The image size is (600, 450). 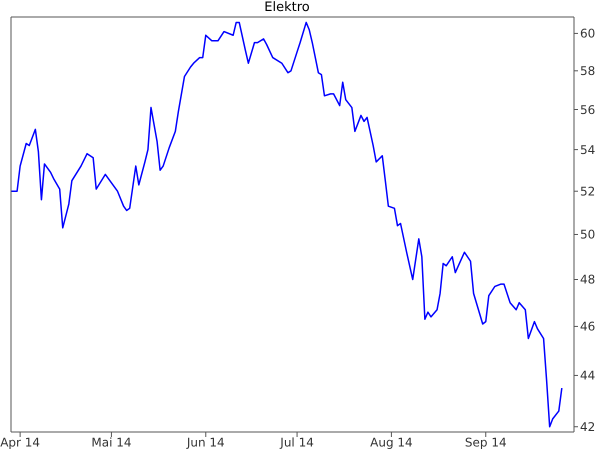 I want to click on y-tick-label: 52, so click(x=588, y=191).